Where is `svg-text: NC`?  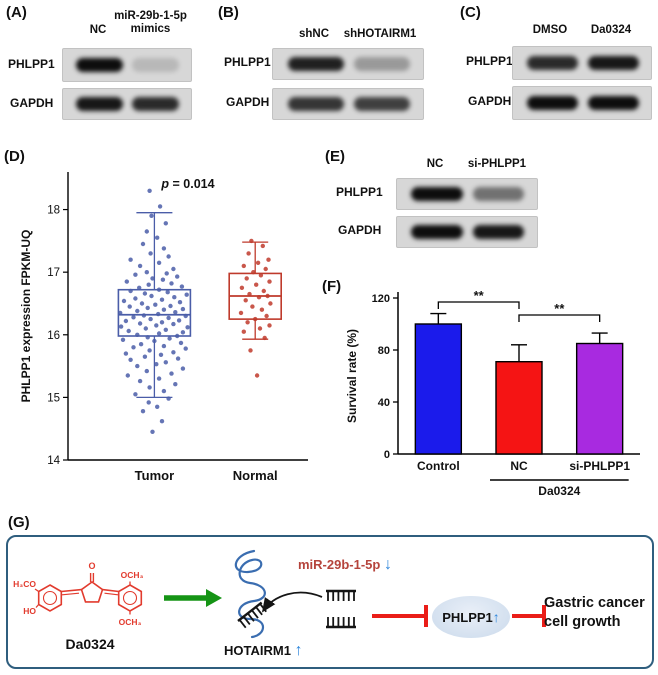
svg-text: NC is located at coordinates (519, 466).